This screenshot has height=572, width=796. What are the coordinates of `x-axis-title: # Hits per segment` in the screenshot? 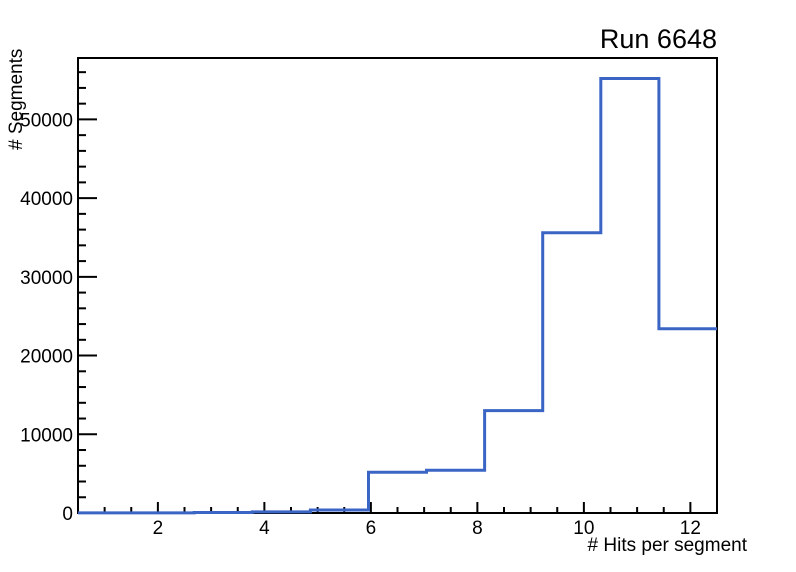 It's located at (668, 545).